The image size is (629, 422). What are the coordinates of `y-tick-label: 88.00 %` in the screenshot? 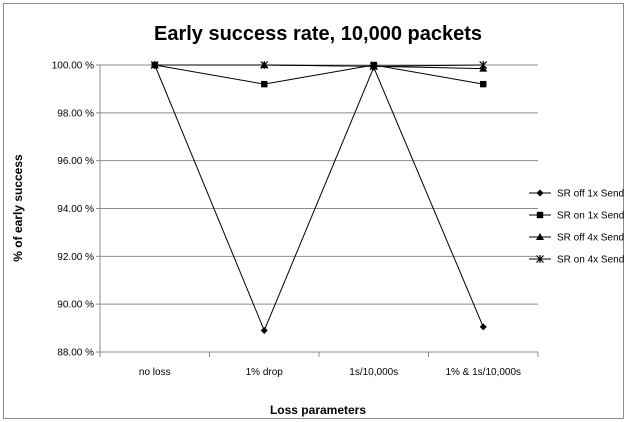 It's located at (75, 353).